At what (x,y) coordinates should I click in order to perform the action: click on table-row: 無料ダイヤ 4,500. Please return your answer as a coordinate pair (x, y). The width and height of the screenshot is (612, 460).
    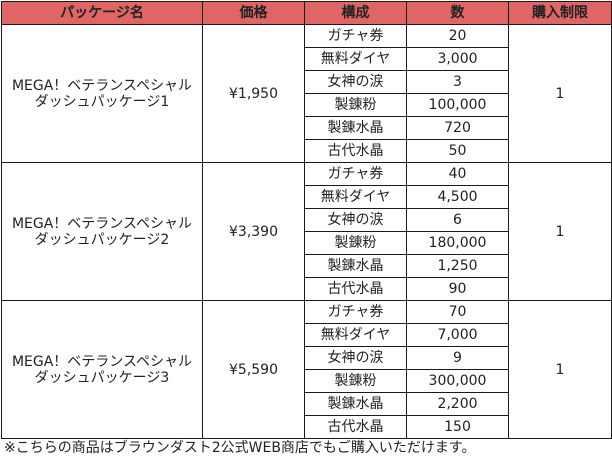
    Looking at the image, I should click on (307, 197).